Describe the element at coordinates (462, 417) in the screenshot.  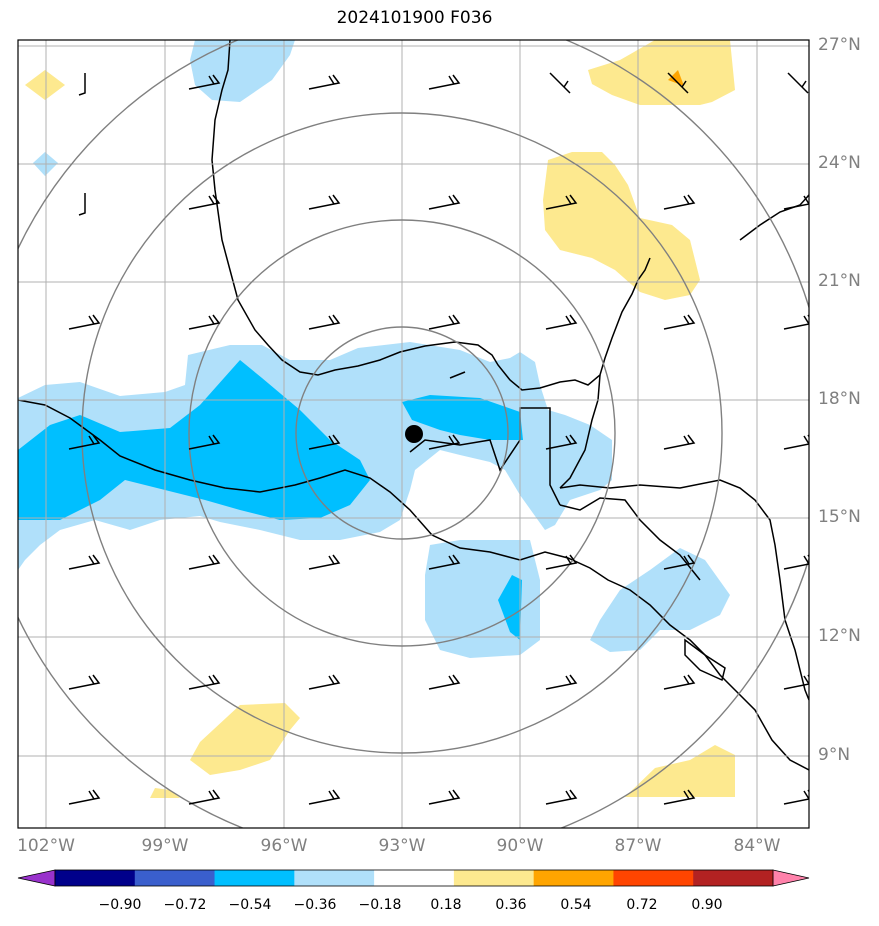
I see `blue-region-center` at that location.